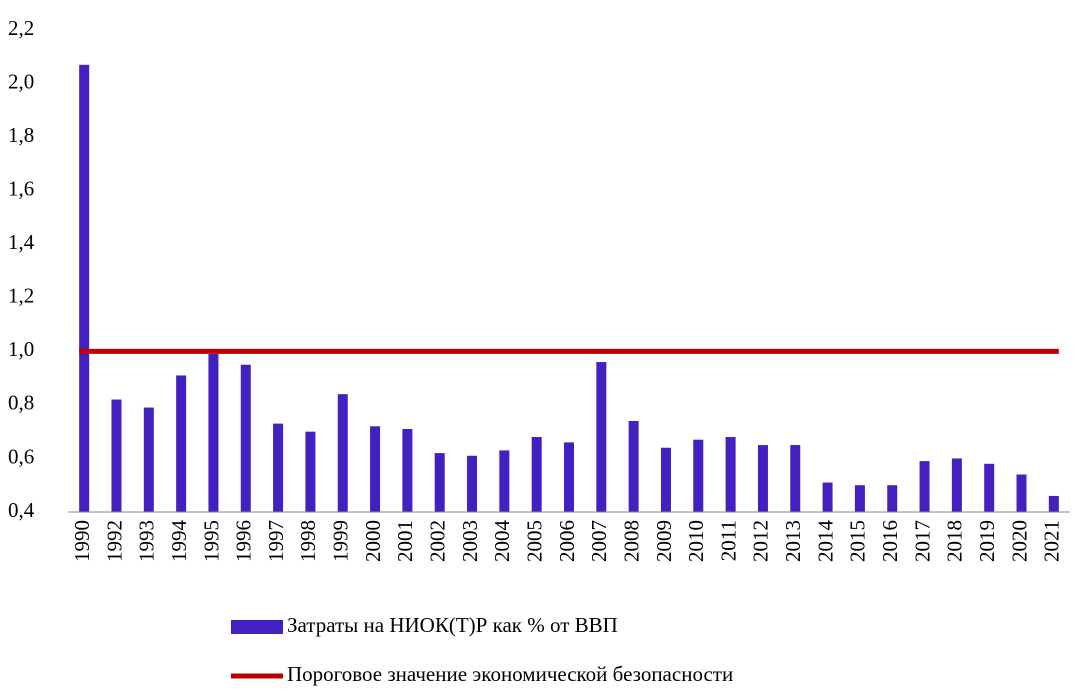  What do you see at coordinates (276, 541) in the screenshot?
I see `x-tick-label: 1997` at bounding box center [276, 541].